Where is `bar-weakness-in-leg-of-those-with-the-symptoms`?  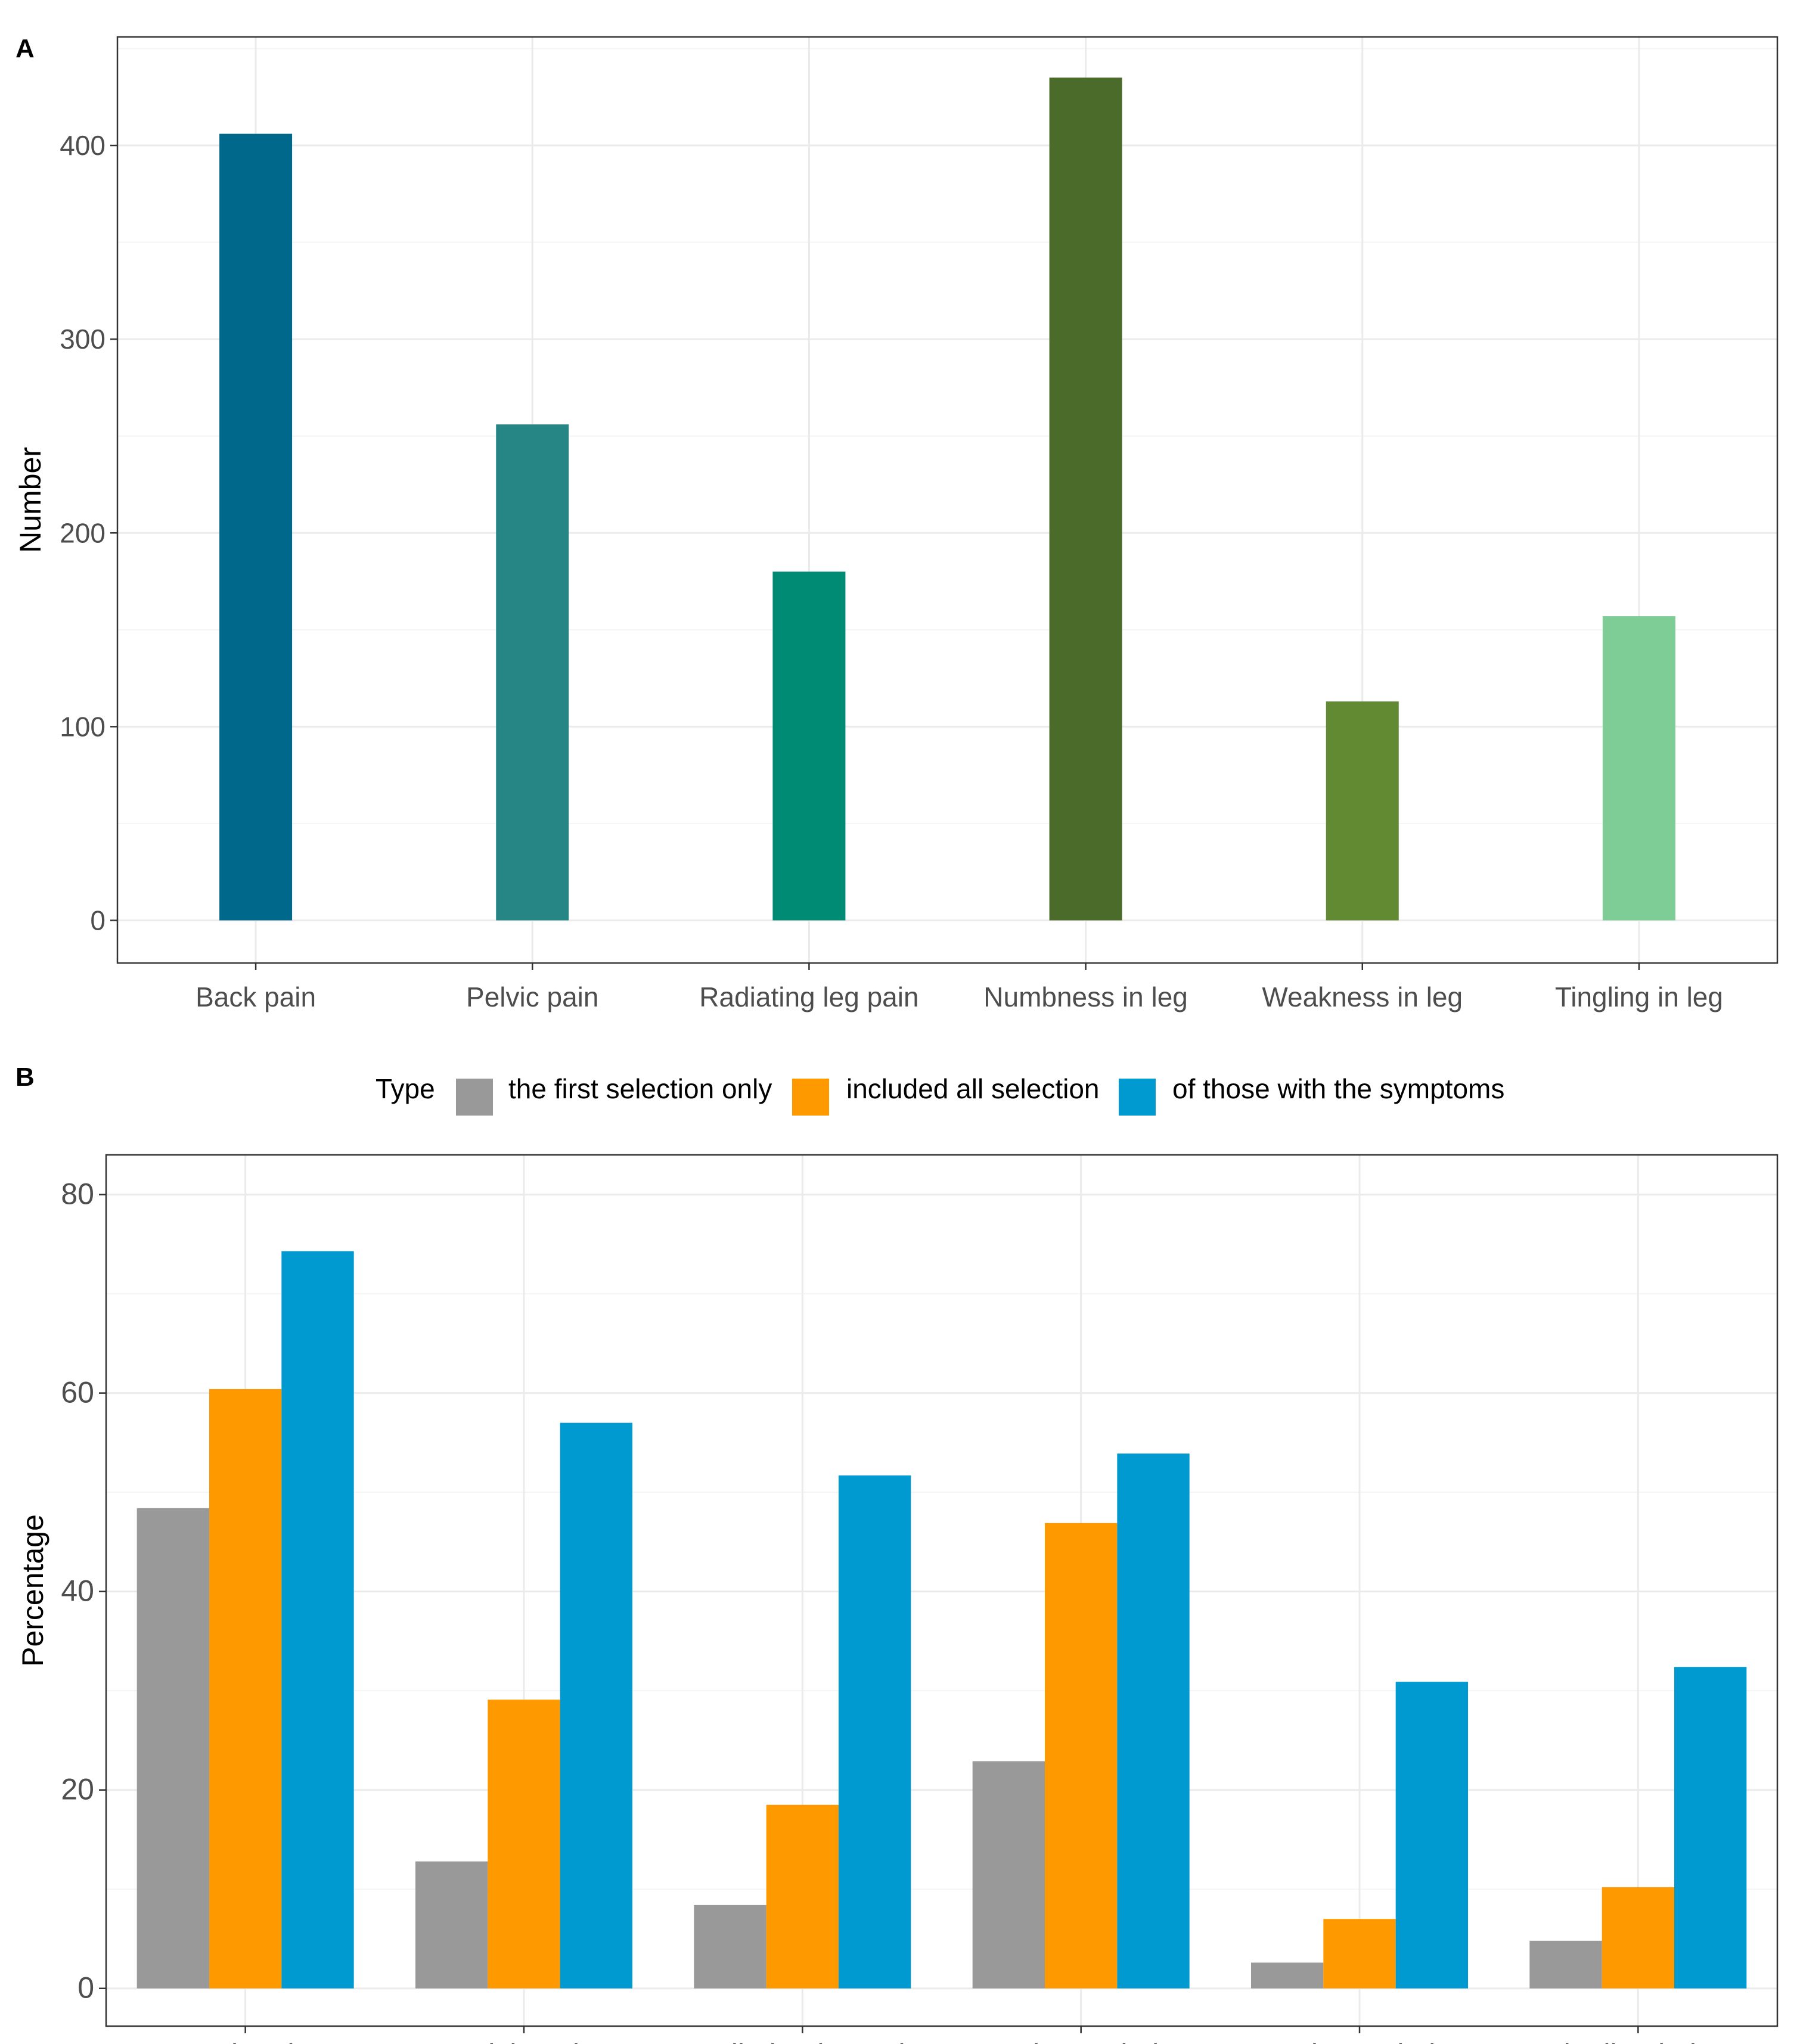
bar-weakness-in-leg-of-those-with-the-symptoms is located at coordinates (1432, 1836).